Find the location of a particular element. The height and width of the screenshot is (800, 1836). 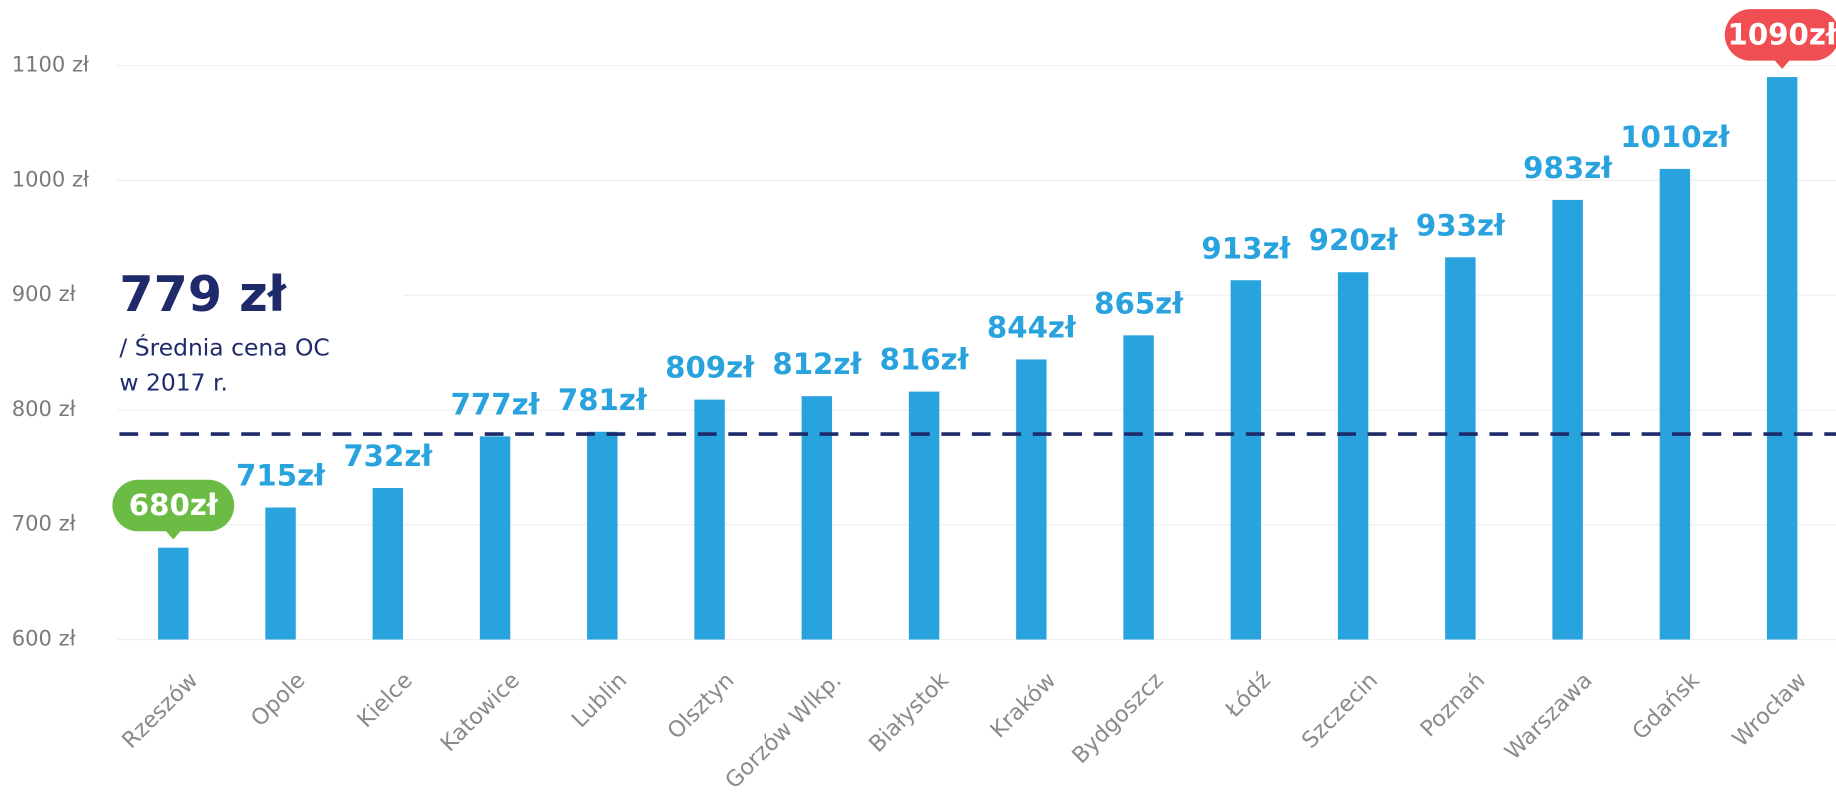

value-label: 920zł is located at coordinates (1354, 240).